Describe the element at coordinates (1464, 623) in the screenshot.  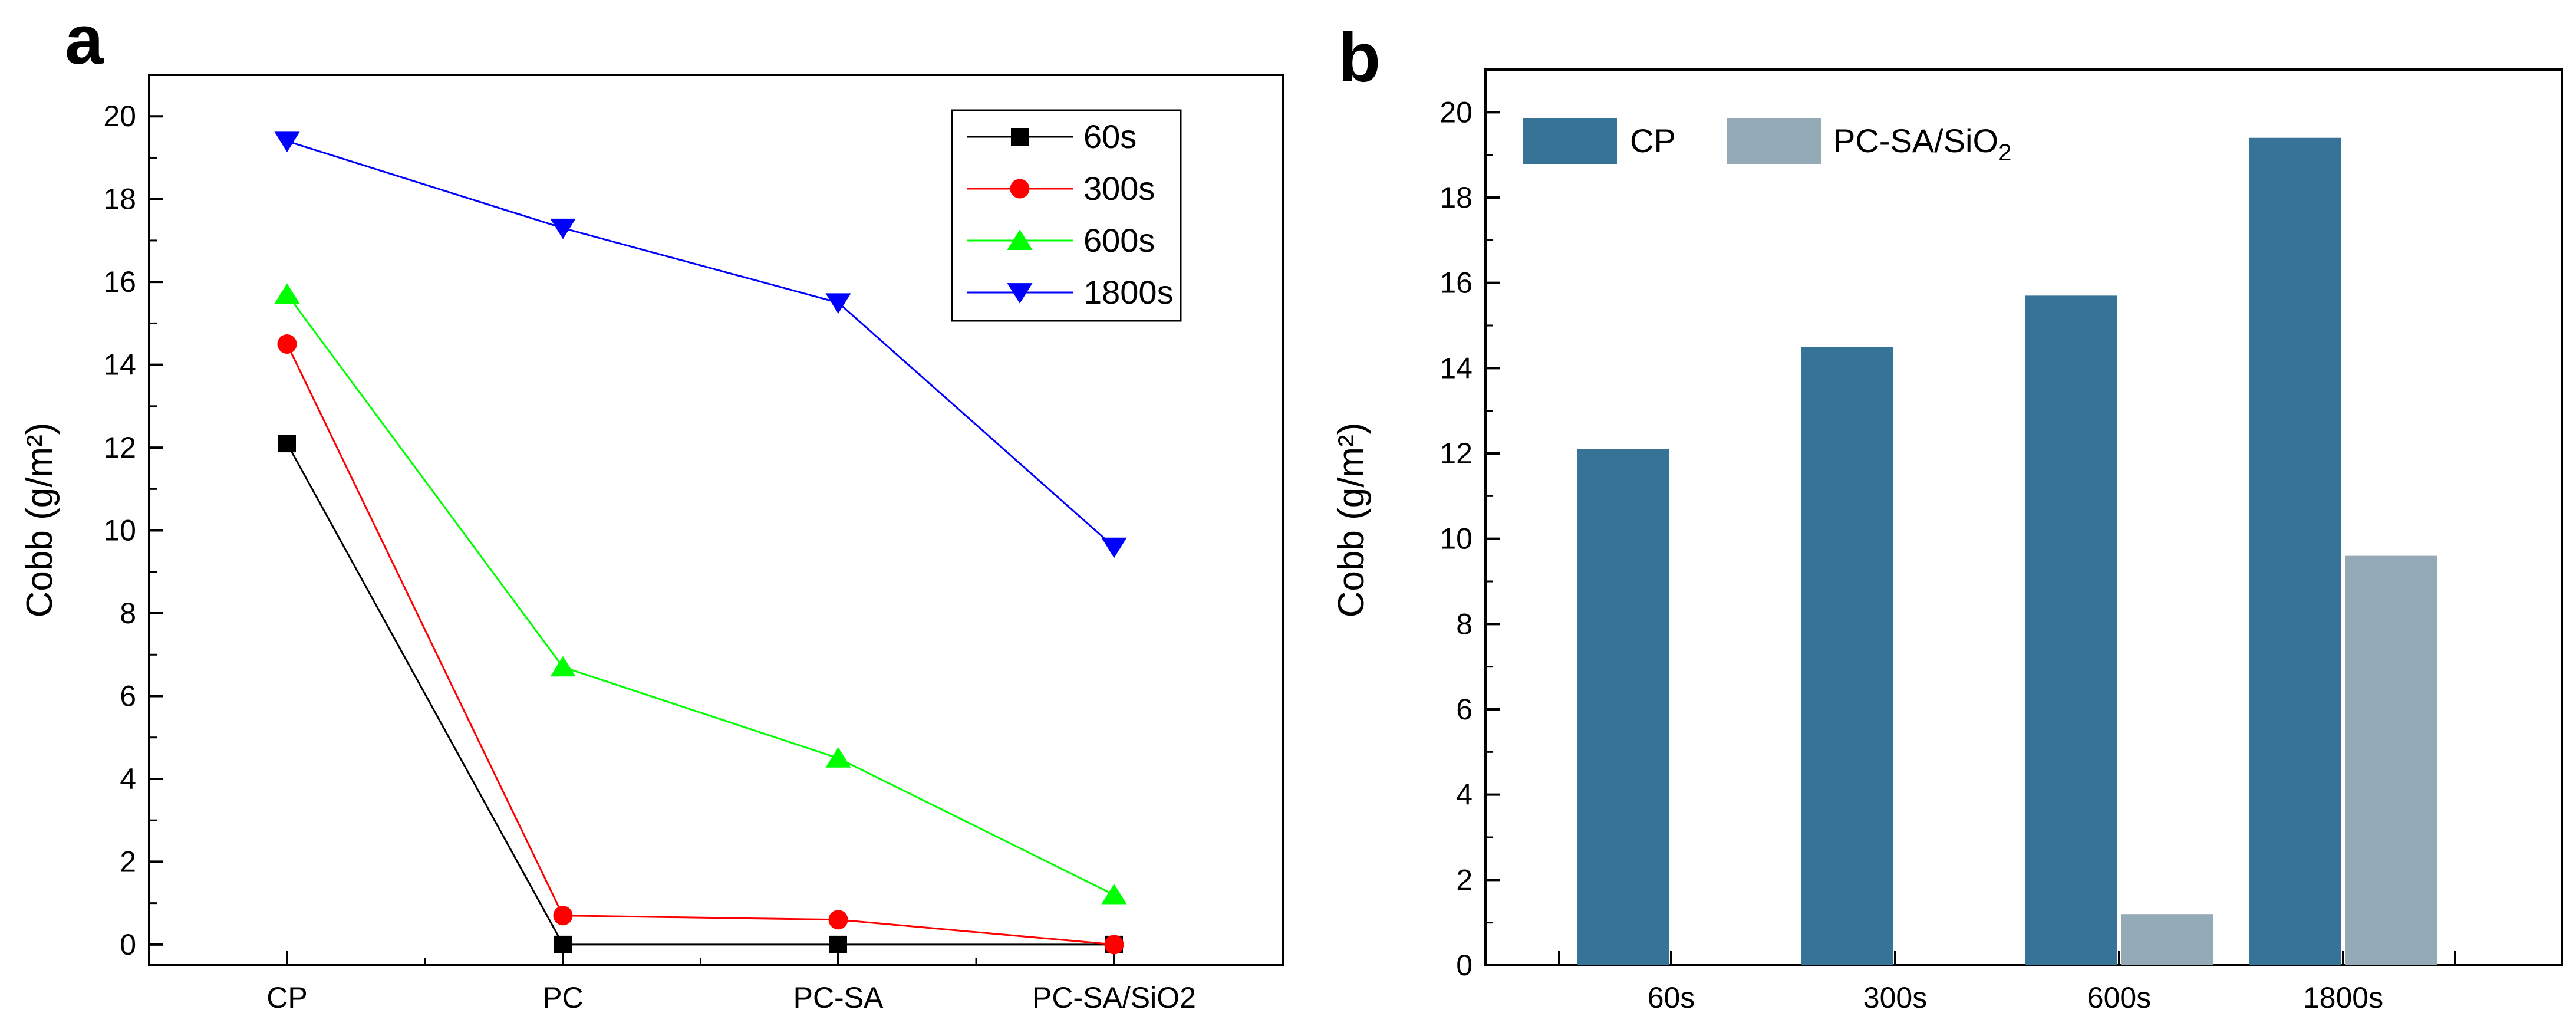
I see `panel-b-ytick-label: 8` at that location.